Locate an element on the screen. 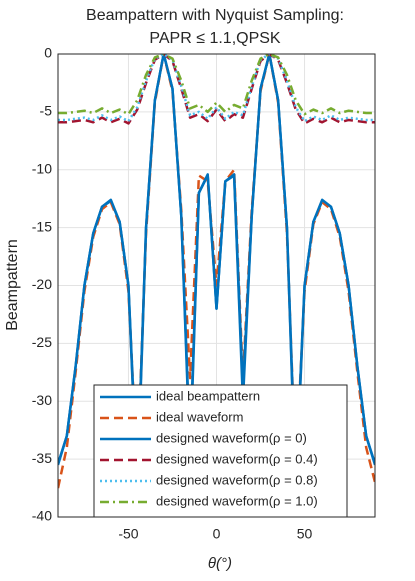 The width and height of the screenshot is (415, 581). x-tick-label: 0 is located at coordinates (217, 534).